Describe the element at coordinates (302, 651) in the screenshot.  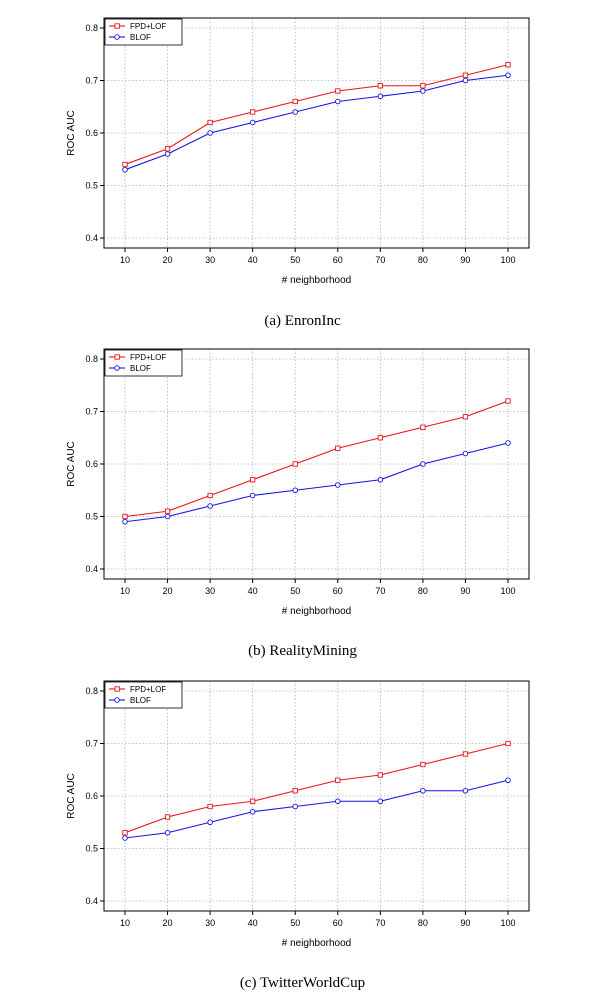
I see `figure-caption: (b) RealityMining` at that location.